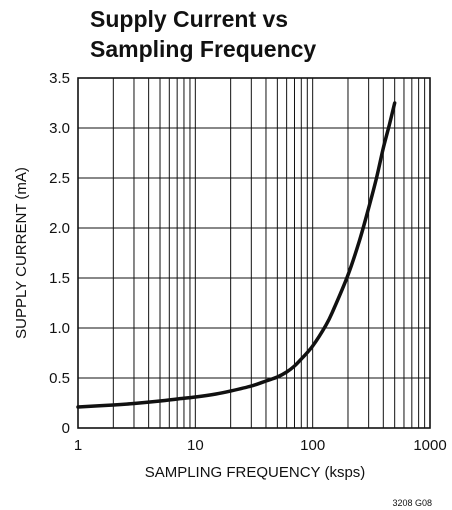  I want to click on y-tick-label: 3.0, so click(59, 128).